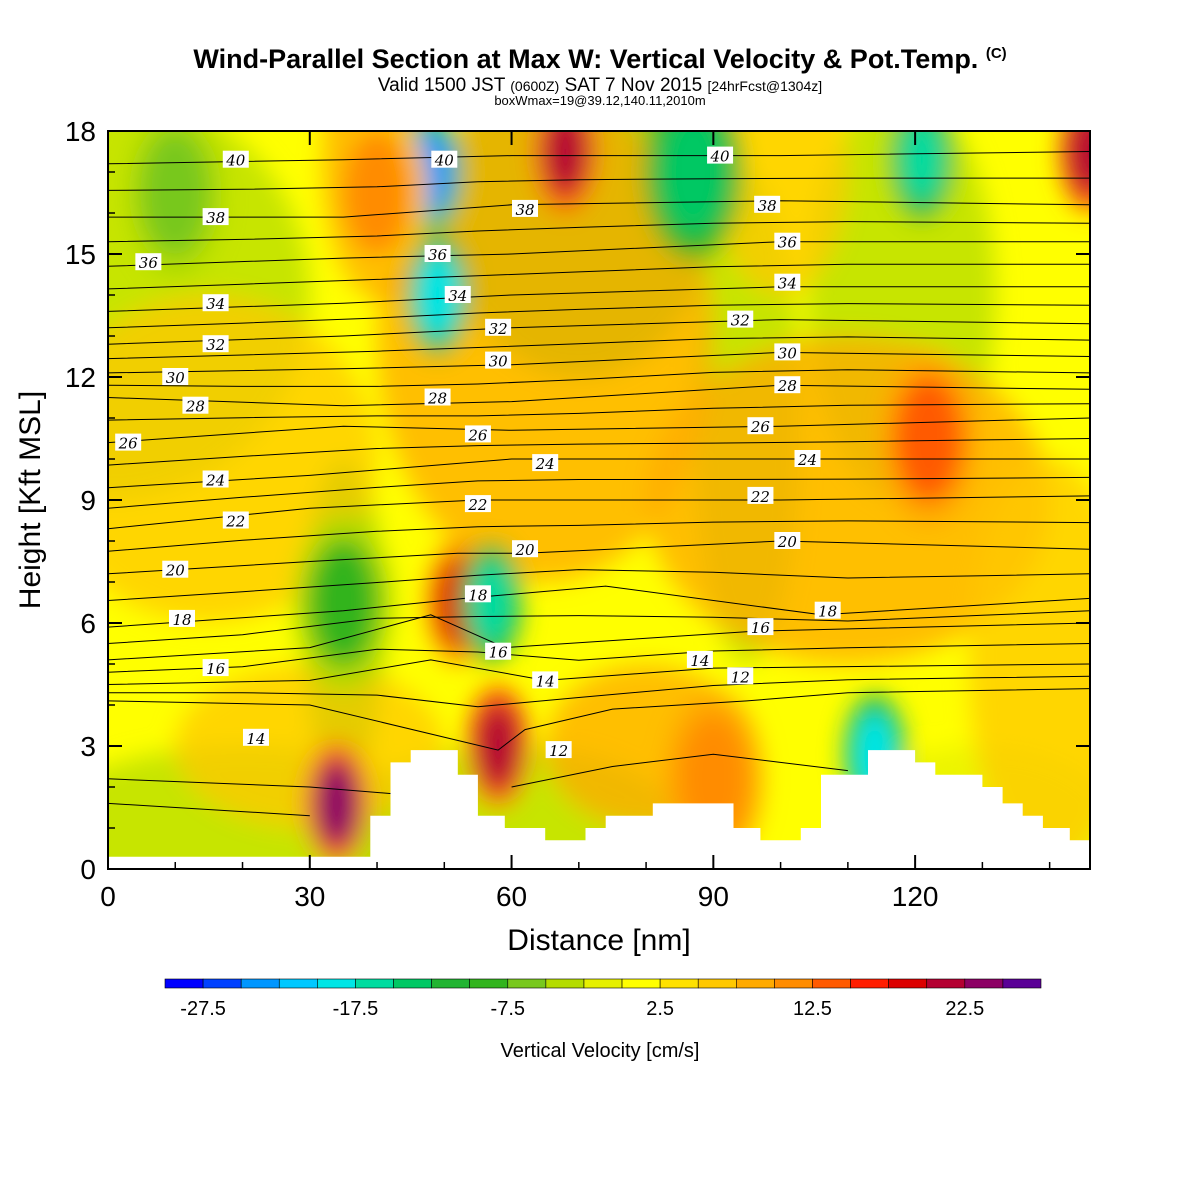  Describe the element at coordinates (996, 53) in the screenshot. I see `copyright-mark: (C)` at that location.